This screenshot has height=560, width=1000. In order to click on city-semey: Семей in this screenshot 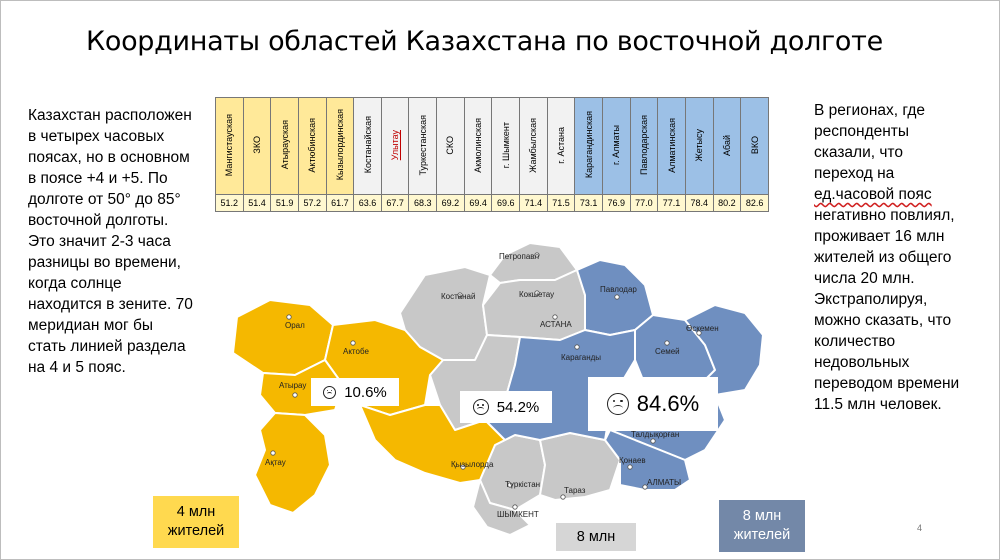, I will do `click(667, 351)`.